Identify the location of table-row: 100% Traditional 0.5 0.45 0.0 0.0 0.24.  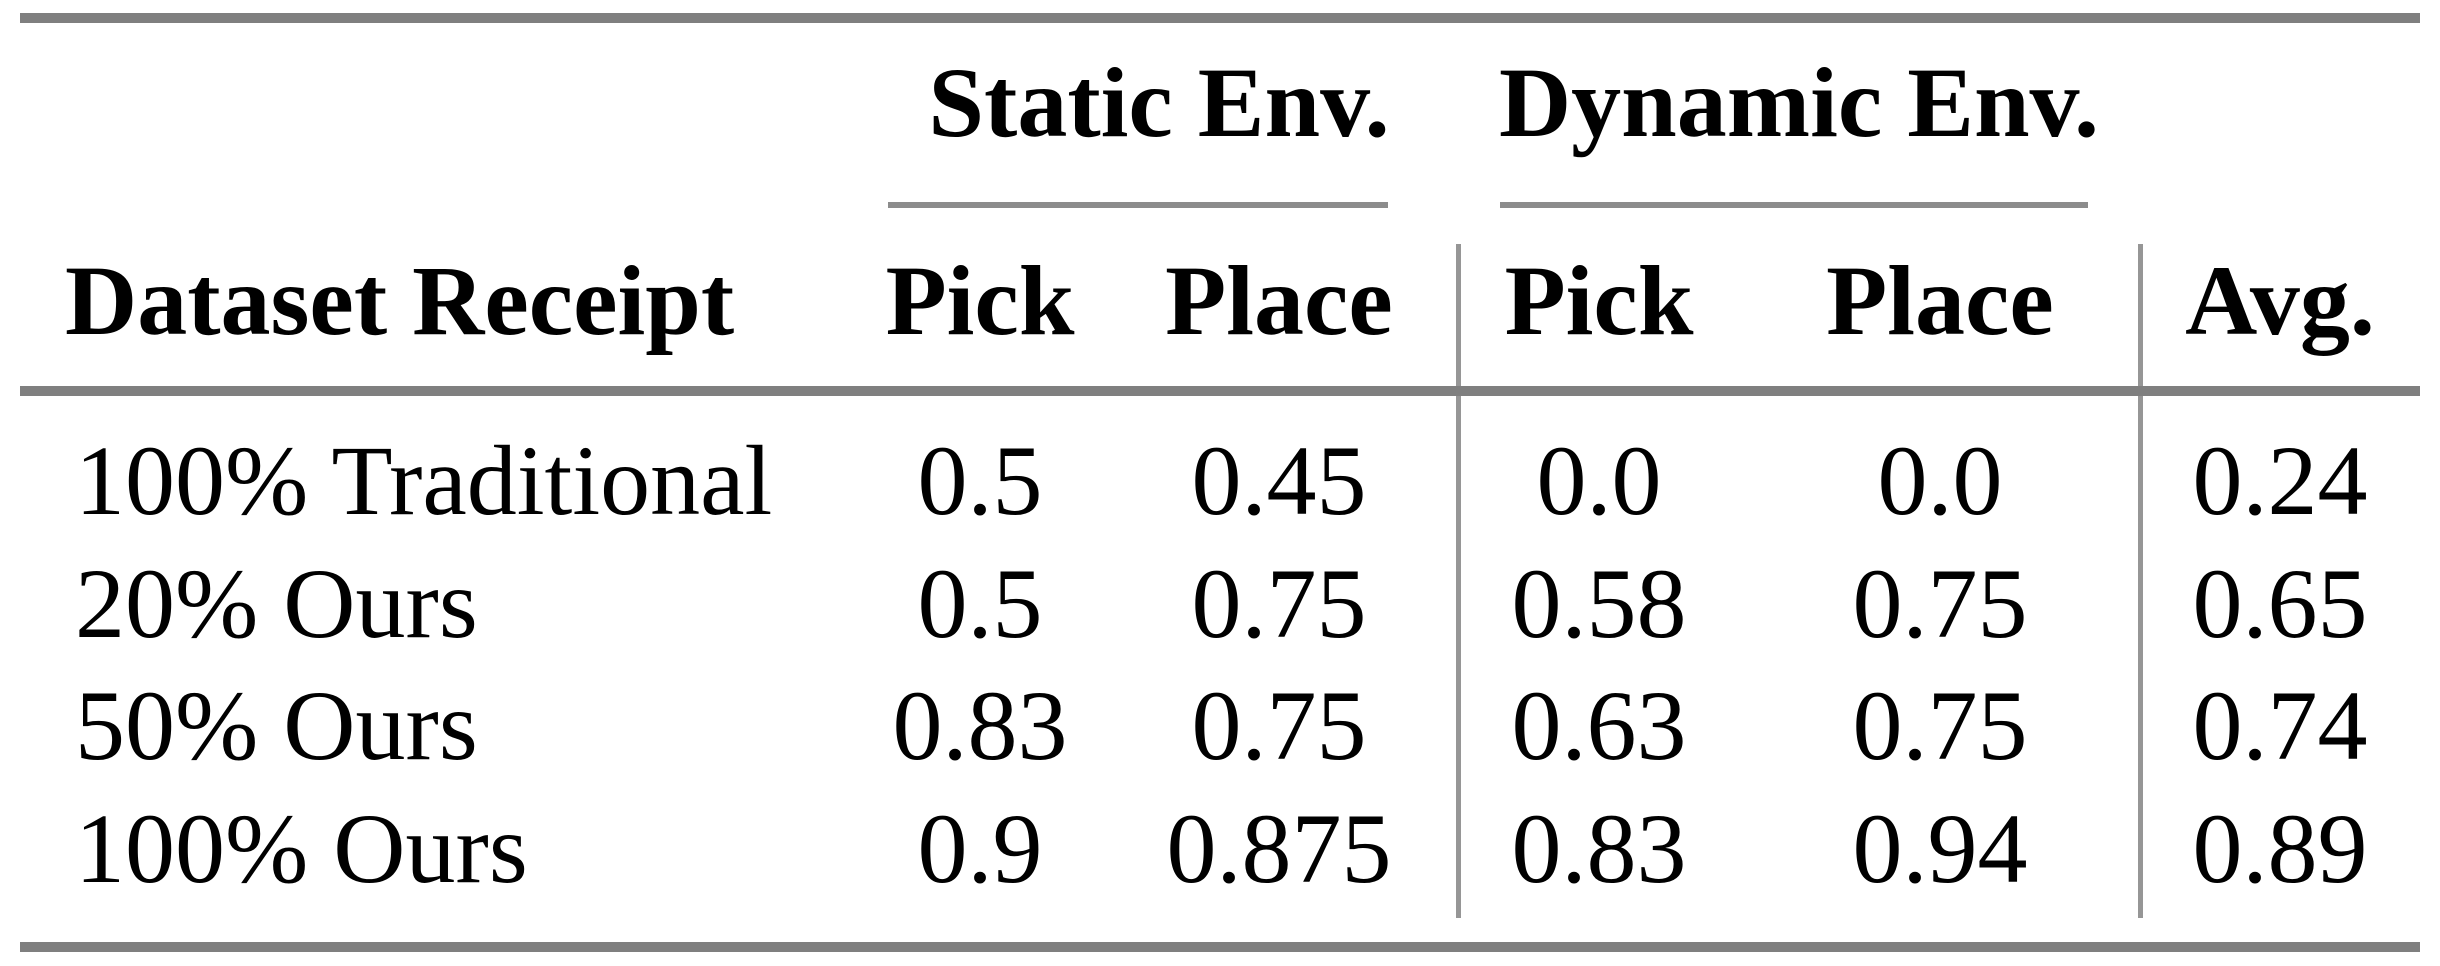
(1220, 480).